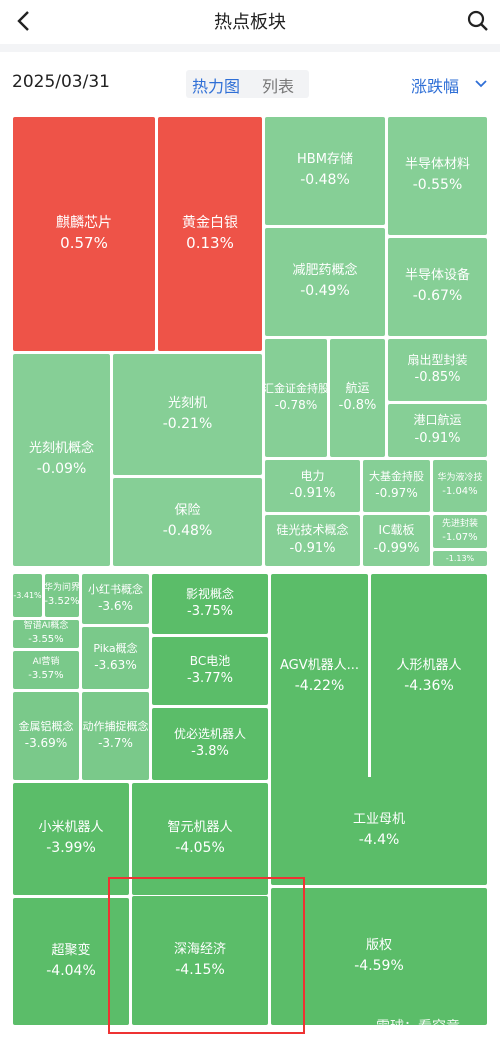 Image resolution: width=500 pixels, height=1046 pixels. What do you see at coordinates (278, 86) in the screenshot?
I see `tab-list: 列表` at bounding box center [278, 86].